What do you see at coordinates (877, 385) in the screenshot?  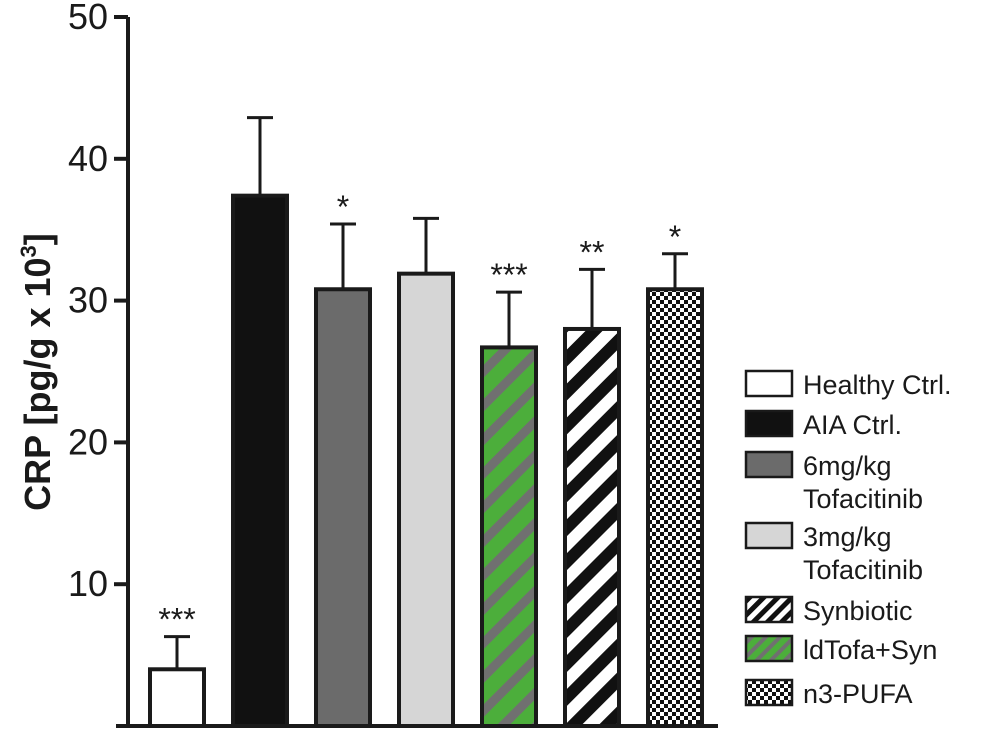 I see `legend-label: Healthy Ctrl.` at bounding box center [877, 385].